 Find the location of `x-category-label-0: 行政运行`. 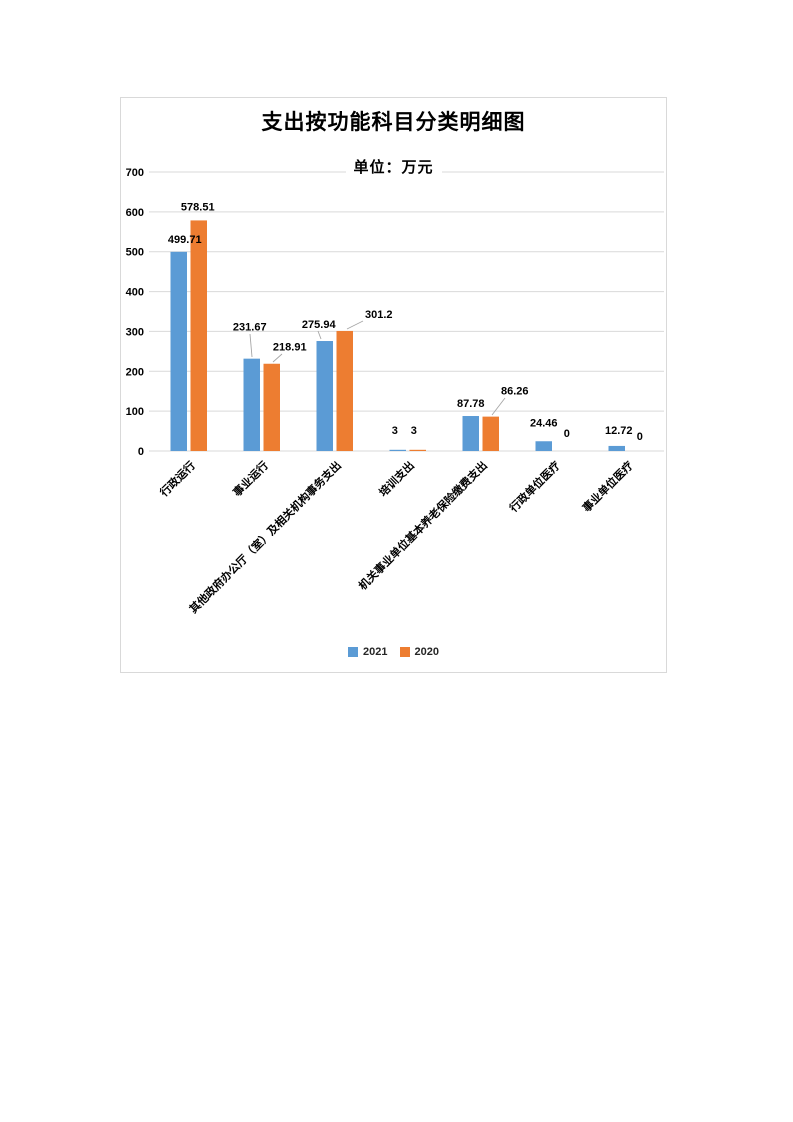

x-category-label-0: 行政运行 is located at coordinates (177, 479).